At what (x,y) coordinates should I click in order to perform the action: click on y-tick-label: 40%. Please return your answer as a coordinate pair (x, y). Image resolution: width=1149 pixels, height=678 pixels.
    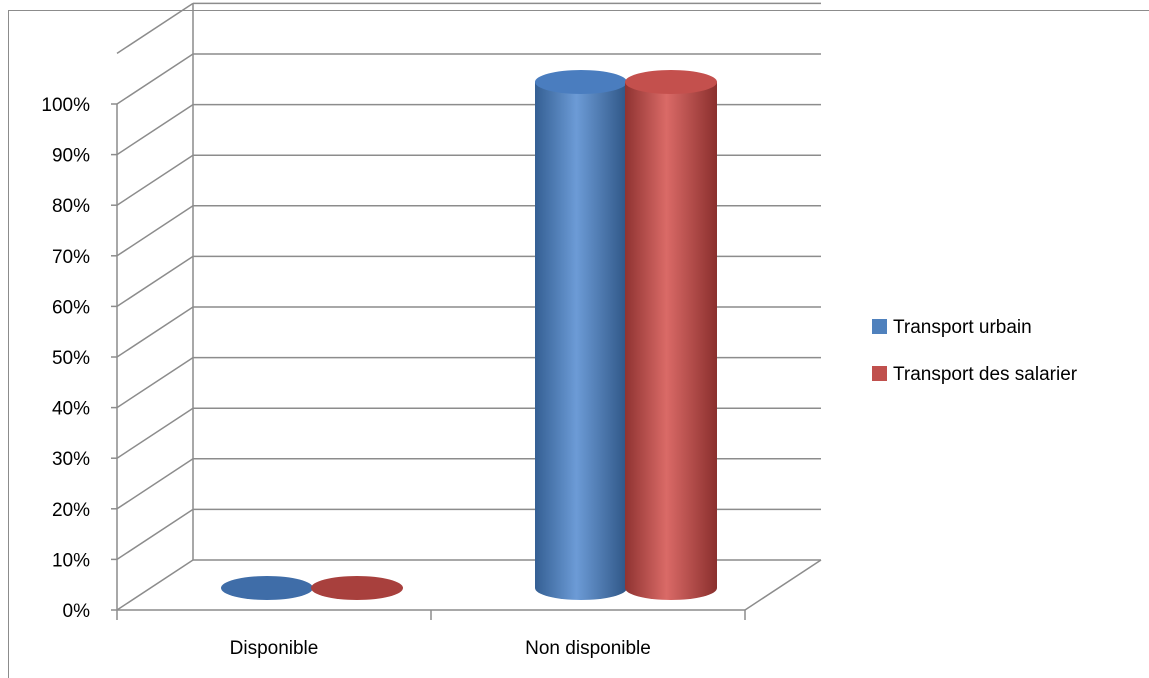
    Looking at the image, I should click on (71, 409).